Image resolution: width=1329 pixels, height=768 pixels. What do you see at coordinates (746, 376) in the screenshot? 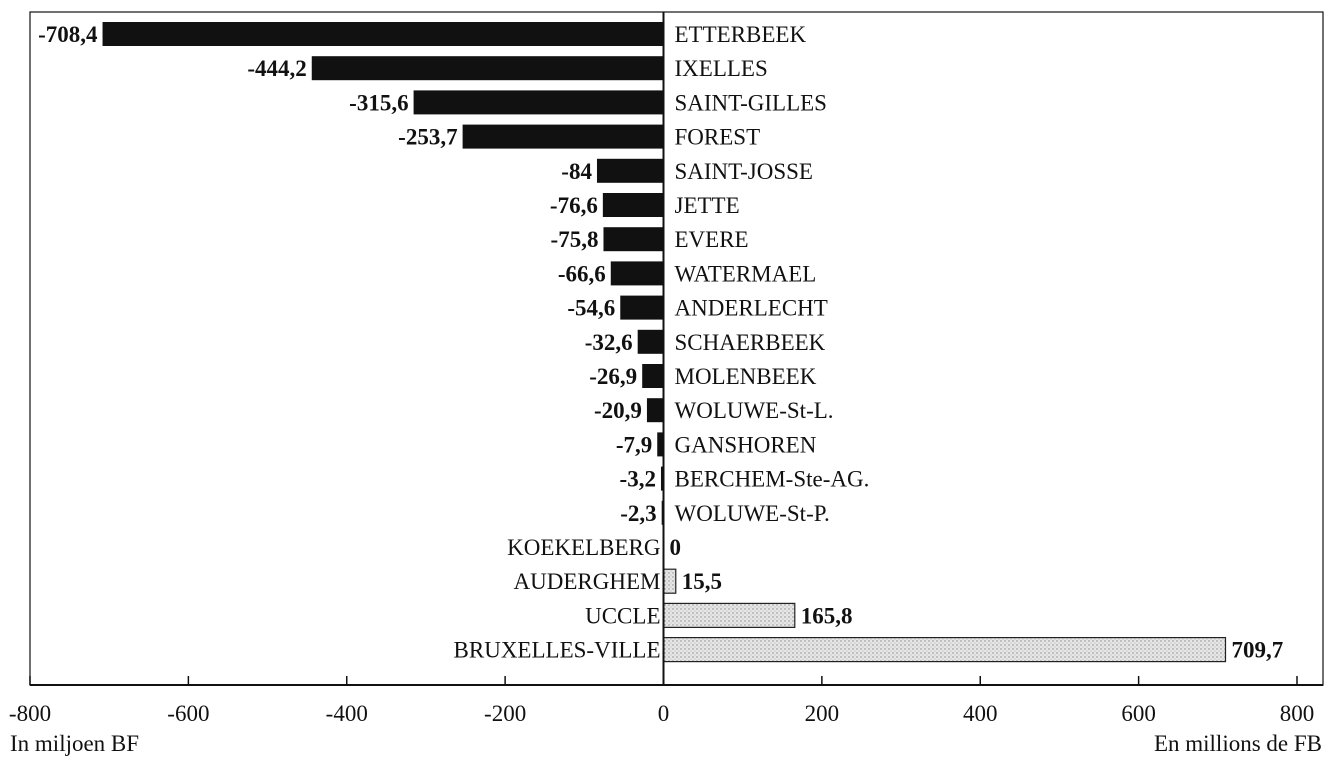
I see `category-label: MOLENBEEK` at bounding box center [746, 376].